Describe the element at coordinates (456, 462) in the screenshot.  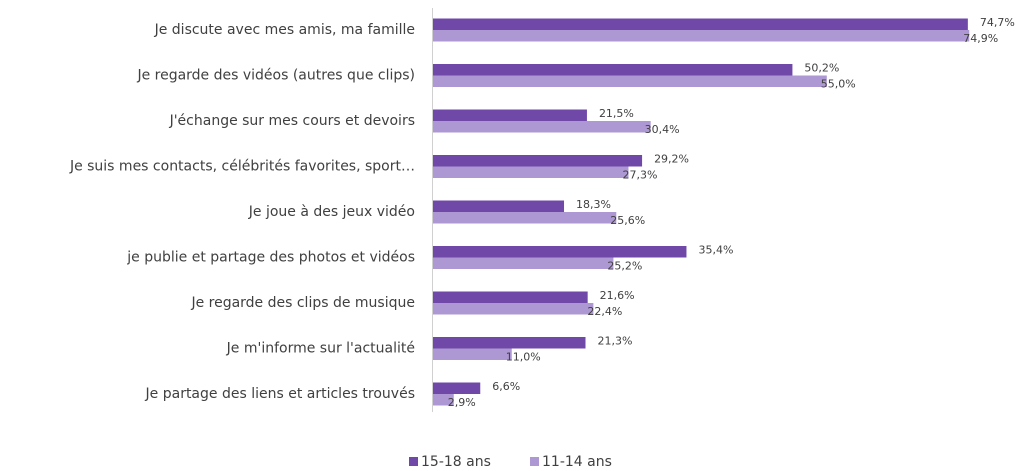
I see `legend-label: 15-18 ans` at that location.